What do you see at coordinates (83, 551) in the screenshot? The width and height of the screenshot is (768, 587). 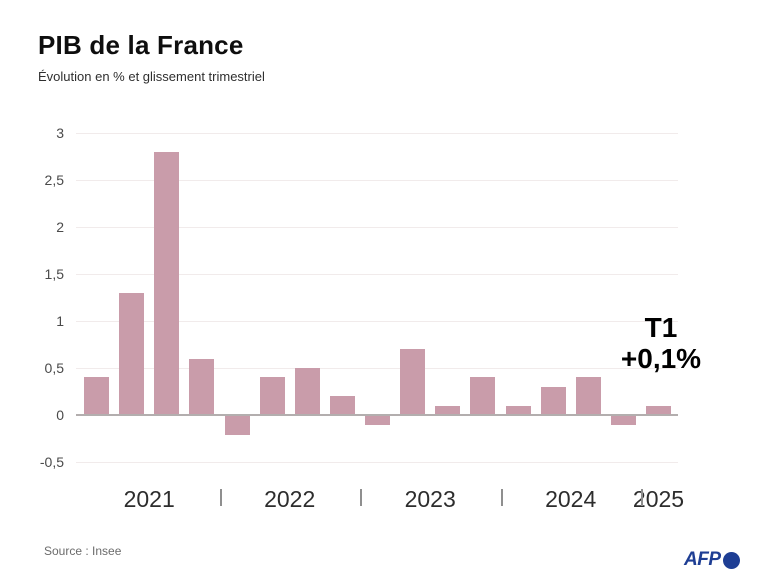 I see `source-credit: Source : Insee` at bounding box center [83, 551].